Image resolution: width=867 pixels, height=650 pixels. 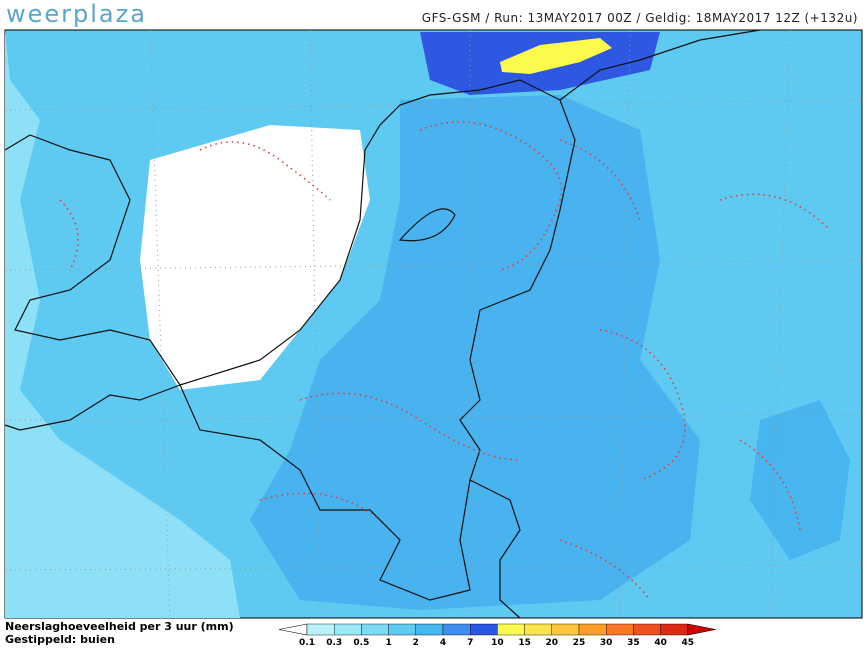 What do you see at coordinates (579, 643) in the screenshot?
I see `legend-tick-label: 25` at bounding box center [579, 643].